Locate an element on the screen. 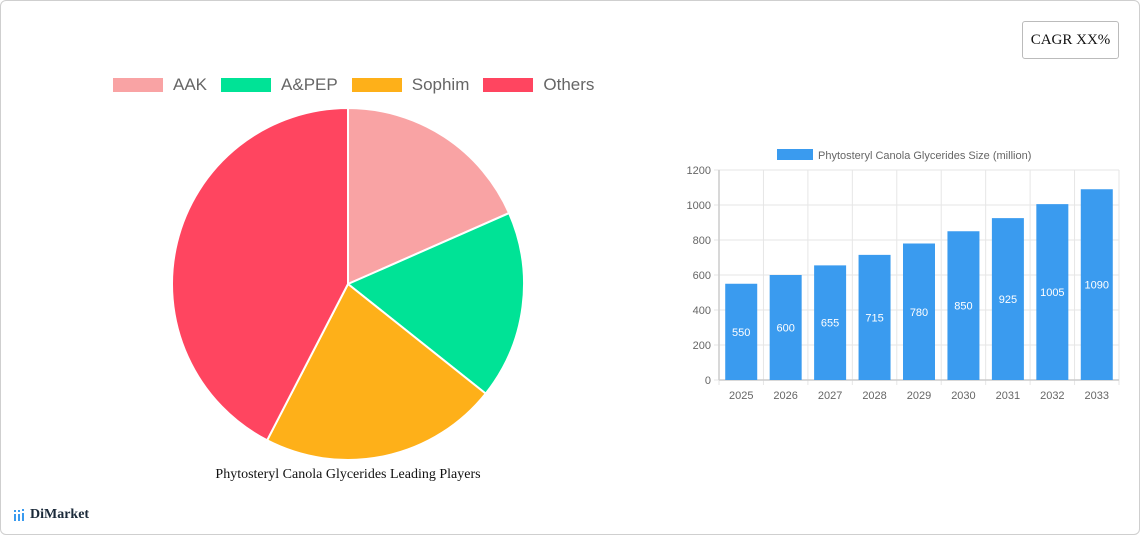 This screenshot has width=1140, height=535. pie-slice-sophim is located at coordinates (376, 371).